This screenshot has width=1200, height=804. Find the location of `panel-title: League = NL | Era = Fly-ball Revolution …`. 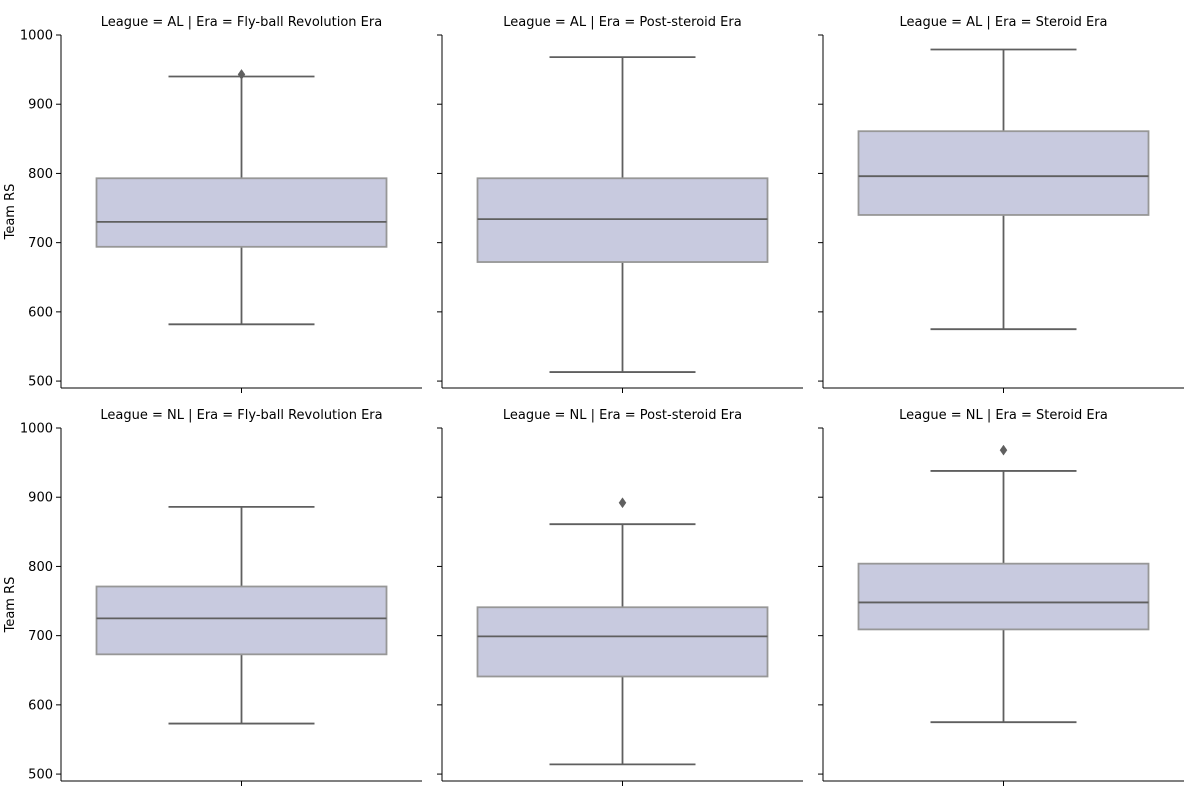

panel-title: League = NL | Era = Fly-ball Revolution … is located at coordinates (241, 415).